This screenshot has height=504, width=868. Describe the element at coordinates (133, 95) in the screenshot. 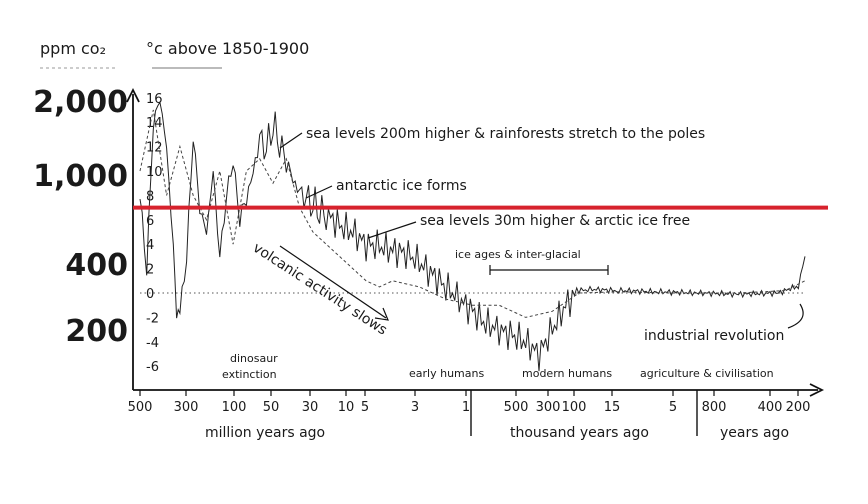

I see `y-axis-arrow` at that location.